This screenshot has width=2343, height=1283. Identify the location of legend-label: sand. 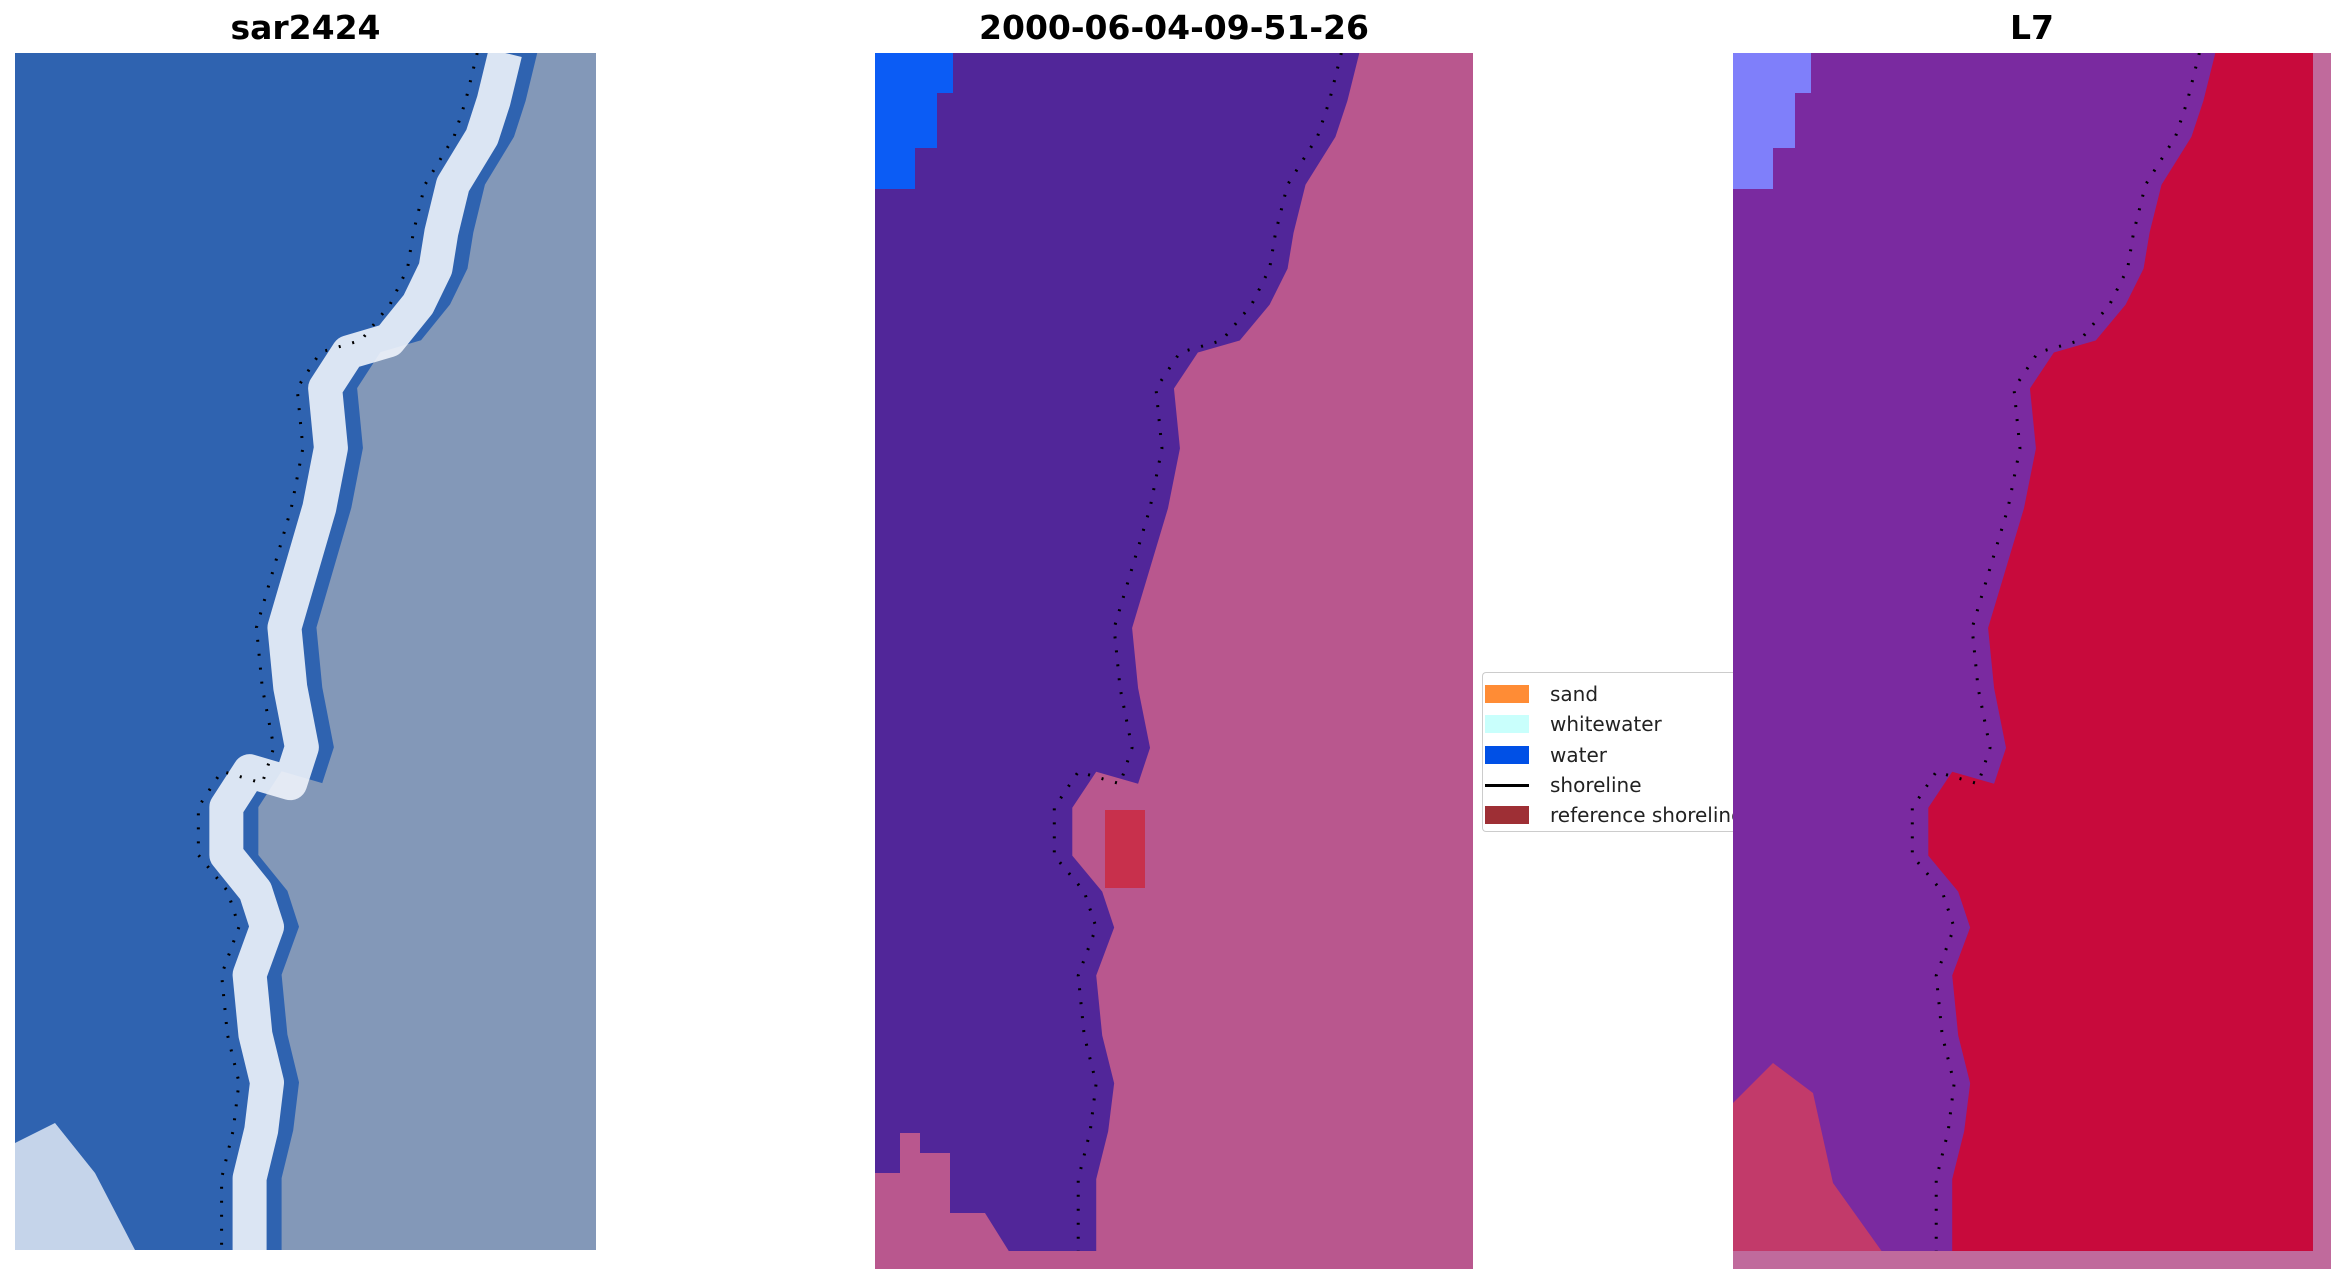
(1574, 694).